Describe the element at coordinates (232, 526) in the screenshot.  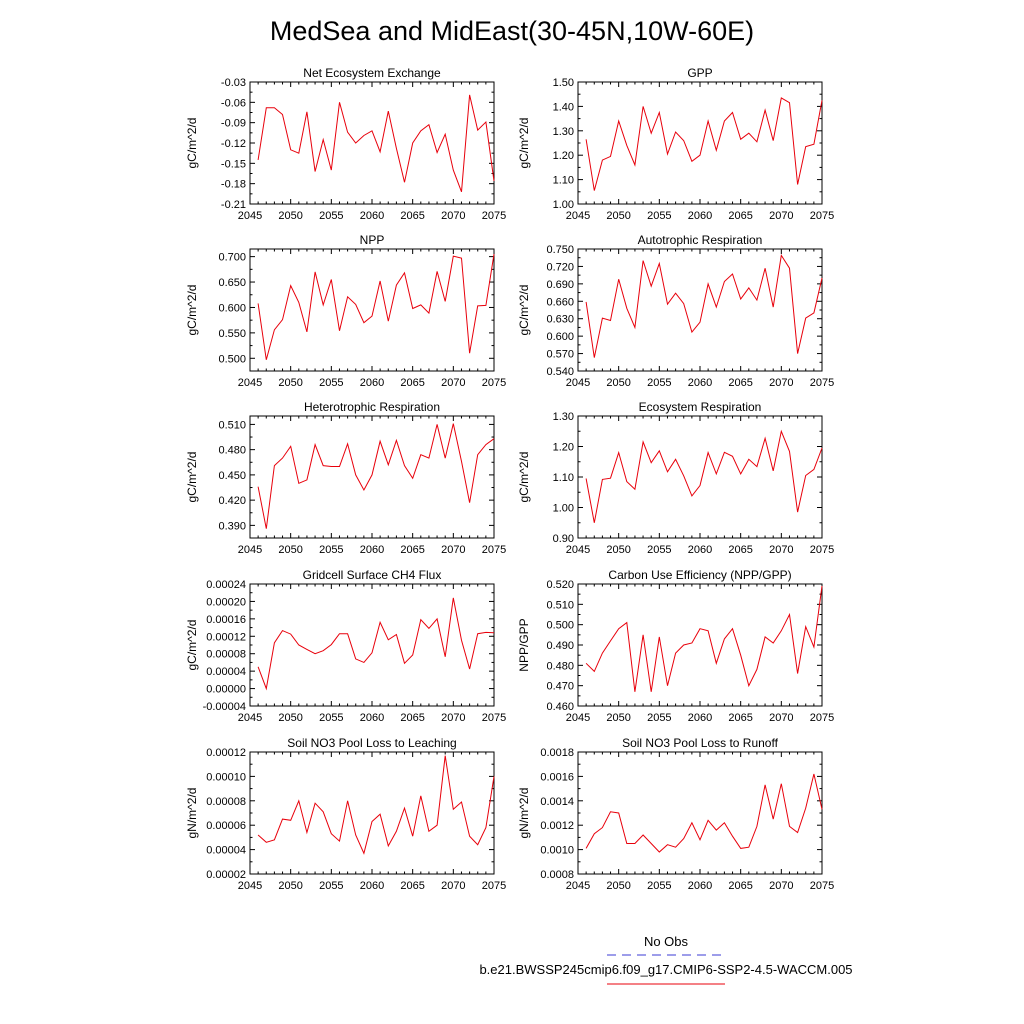
I see `y-tick-label: 0.390` at that location.